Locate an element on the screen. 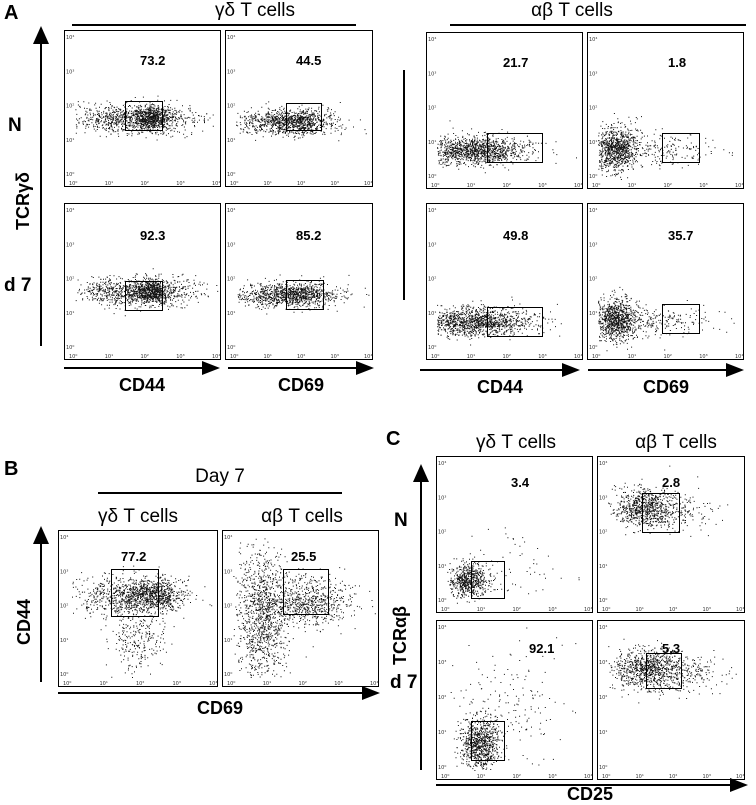 This screenshot has width=756, height=805. panel-a-ab-x-axis-arrowhead-cd44 is located at coordinates (571, 370).